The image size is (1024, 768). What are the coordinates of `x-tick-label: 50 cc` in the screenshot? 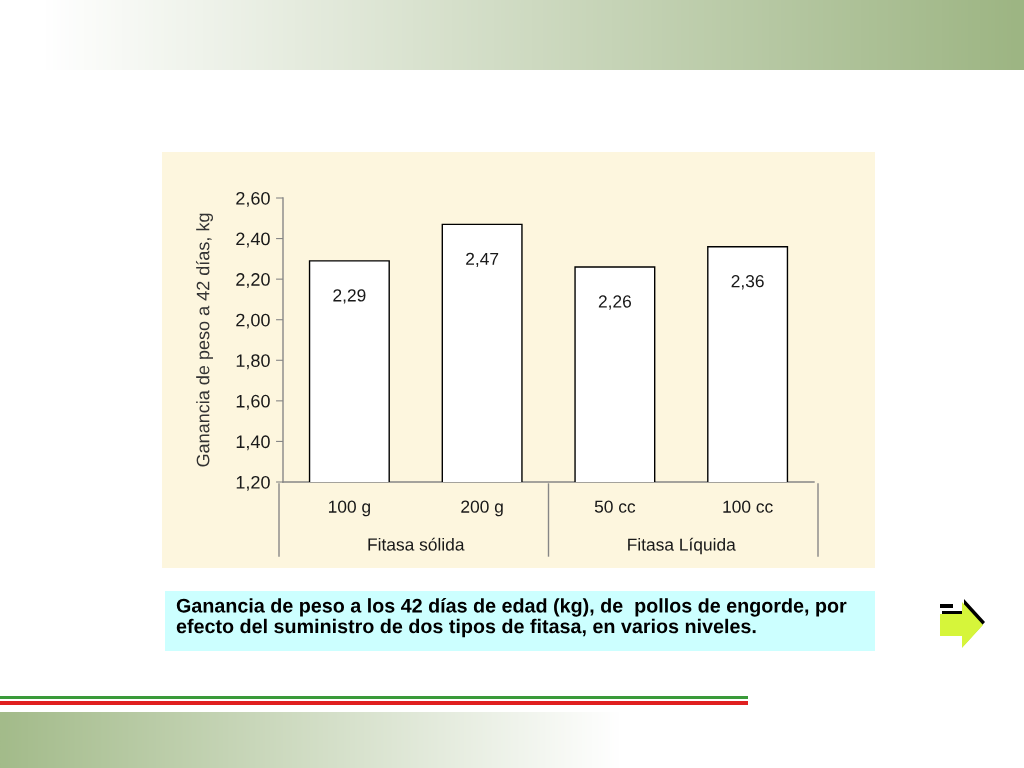 It's located at (615, 506).